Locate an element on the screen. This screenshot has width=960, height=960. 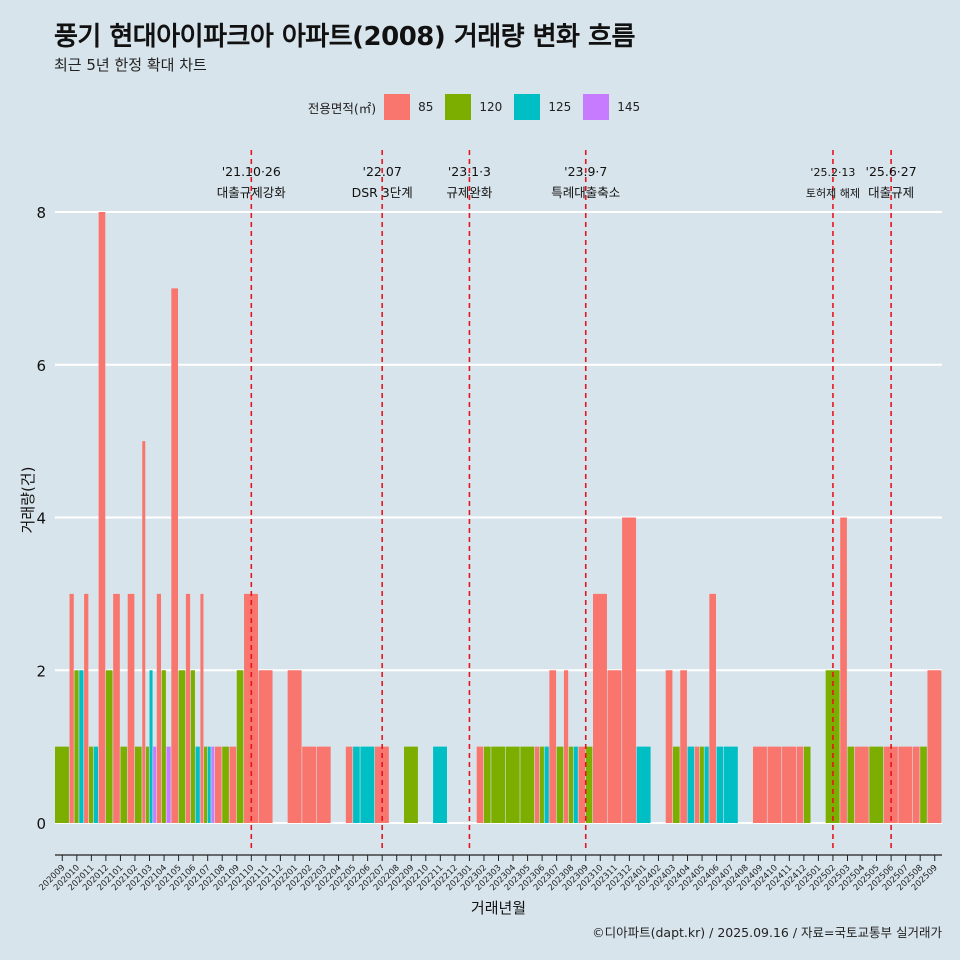
legend-item-145: 145 is located at coordinates (611, 107).